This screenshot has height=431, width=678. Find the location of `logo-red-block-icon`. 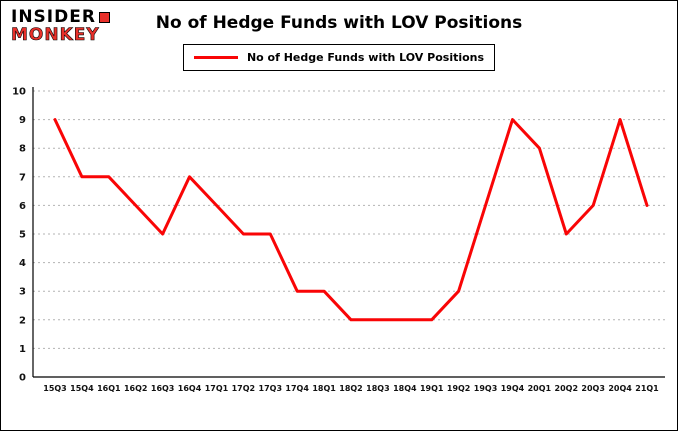

logo-red-block-icon is located at coordinates (104, 18).